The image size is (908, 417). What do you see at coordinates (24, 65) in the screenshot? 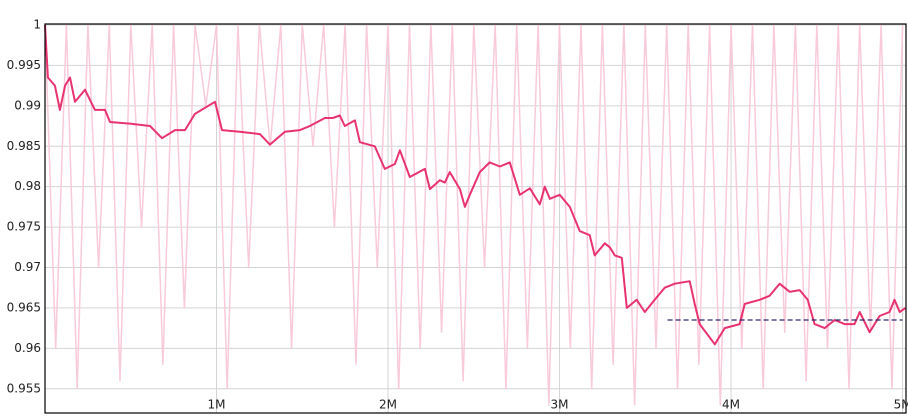
I see `y-tick-label: 0.995` at bounding box center [24, 65].